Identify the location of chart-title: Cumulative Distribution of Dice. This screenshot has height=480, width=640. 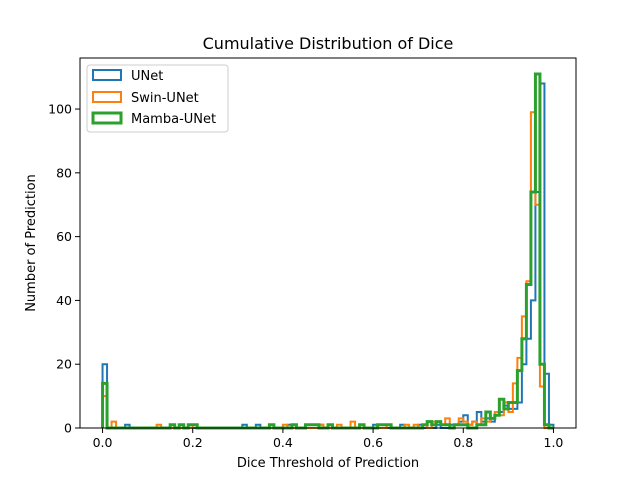
(328, 43).